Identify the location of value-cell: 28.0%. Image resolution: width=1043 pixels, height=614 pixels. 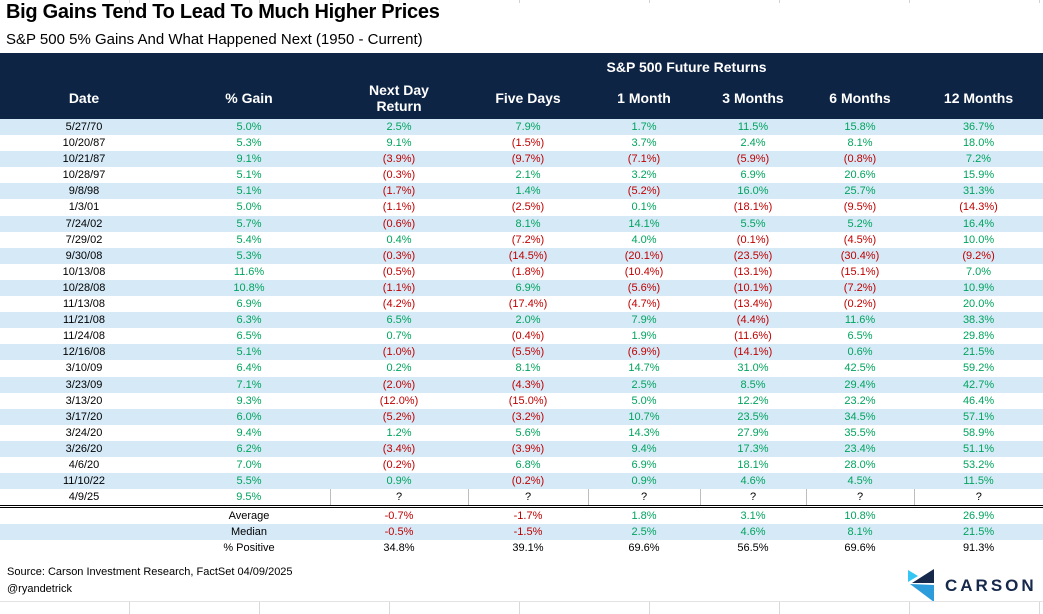
(860, 464).